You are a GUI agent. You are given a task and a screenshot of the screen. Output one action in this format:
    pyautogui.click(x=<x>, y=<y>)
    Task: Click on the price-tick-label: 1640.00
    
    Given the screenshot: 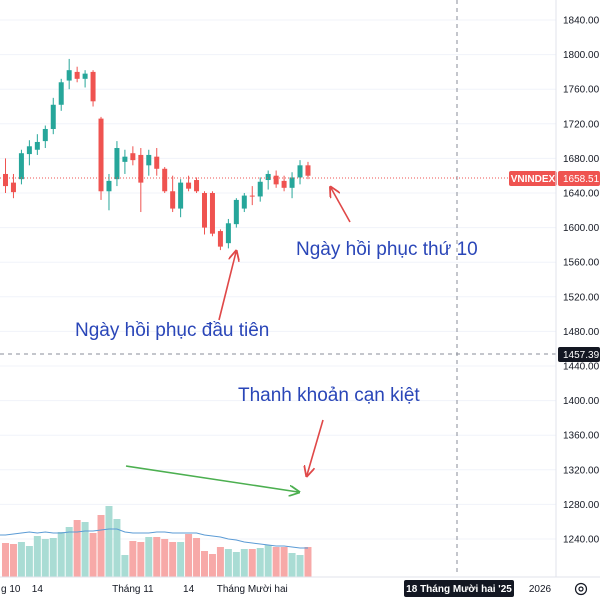 What is the action you would take?
    pyautogui.click(x=581, y=194)
    